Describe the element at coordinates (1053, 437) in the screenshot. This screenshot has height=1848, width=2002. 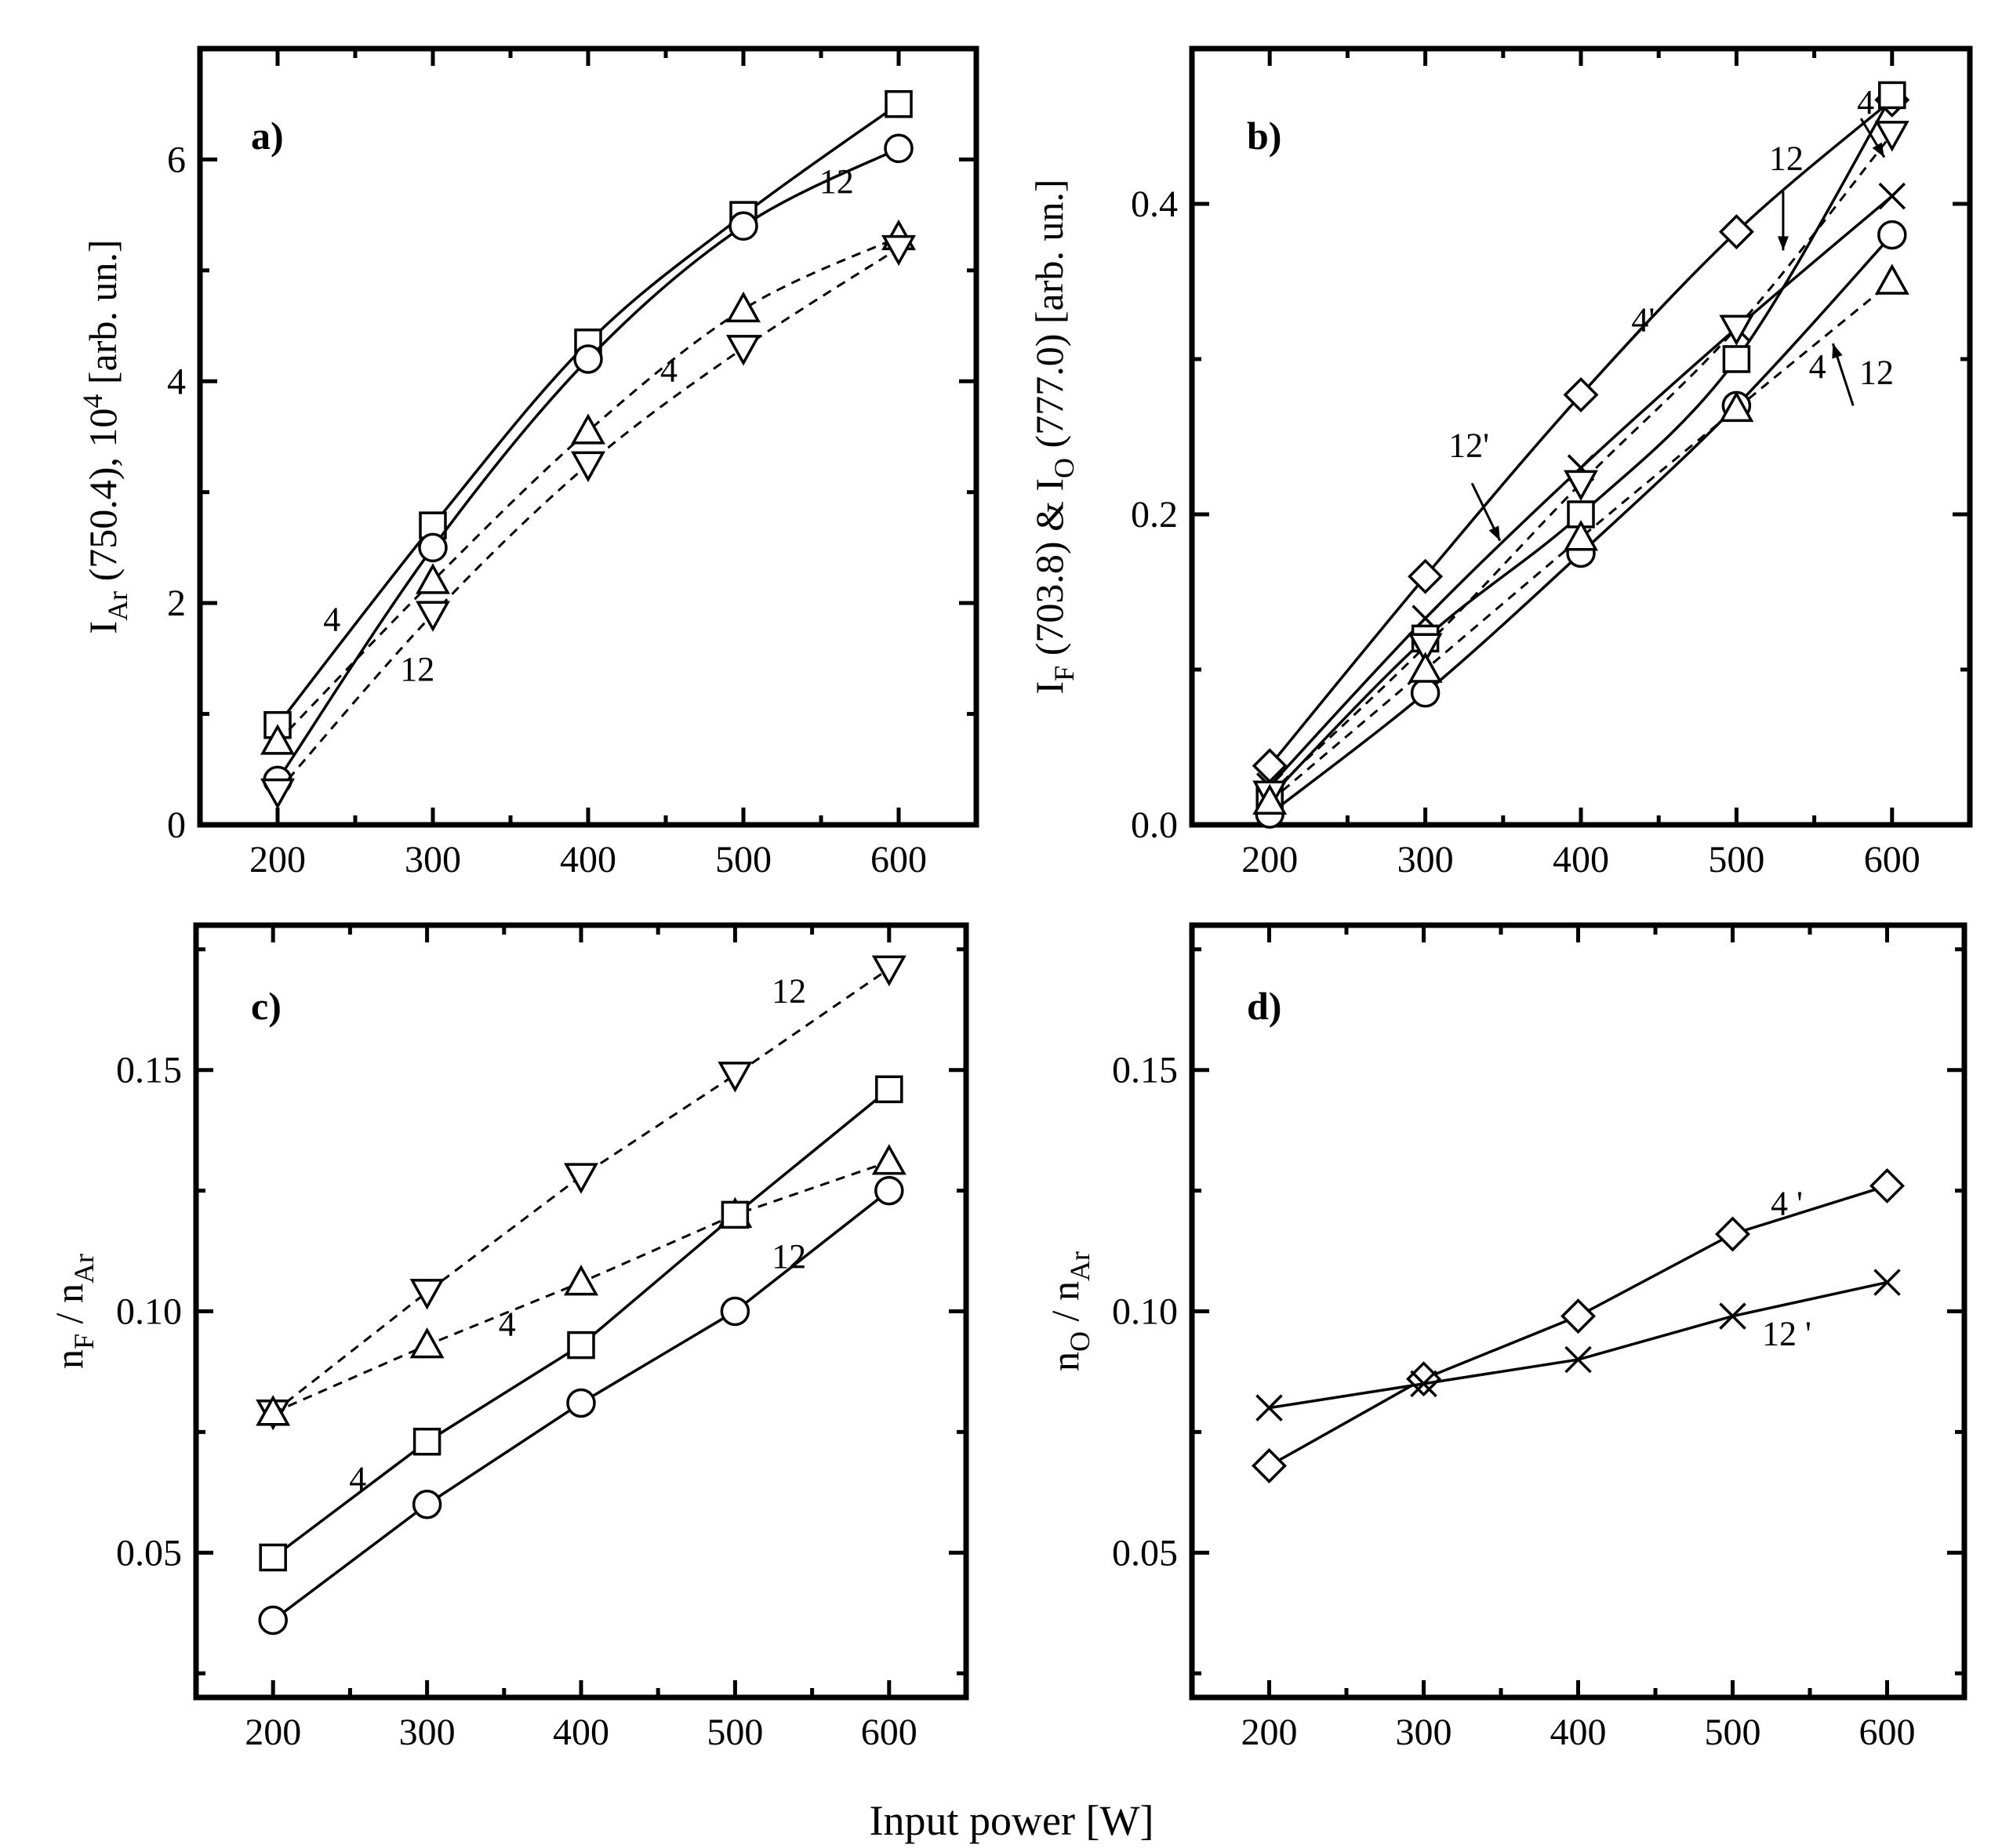
I see `y-axis-label: IF (703.8) & IO (777.0) [arb. un.]` at that location.